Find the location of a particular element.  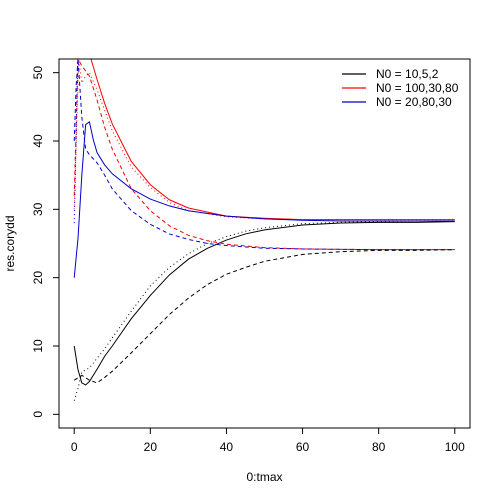

x-tick-label: 20 is located at coordinates (151, 447).